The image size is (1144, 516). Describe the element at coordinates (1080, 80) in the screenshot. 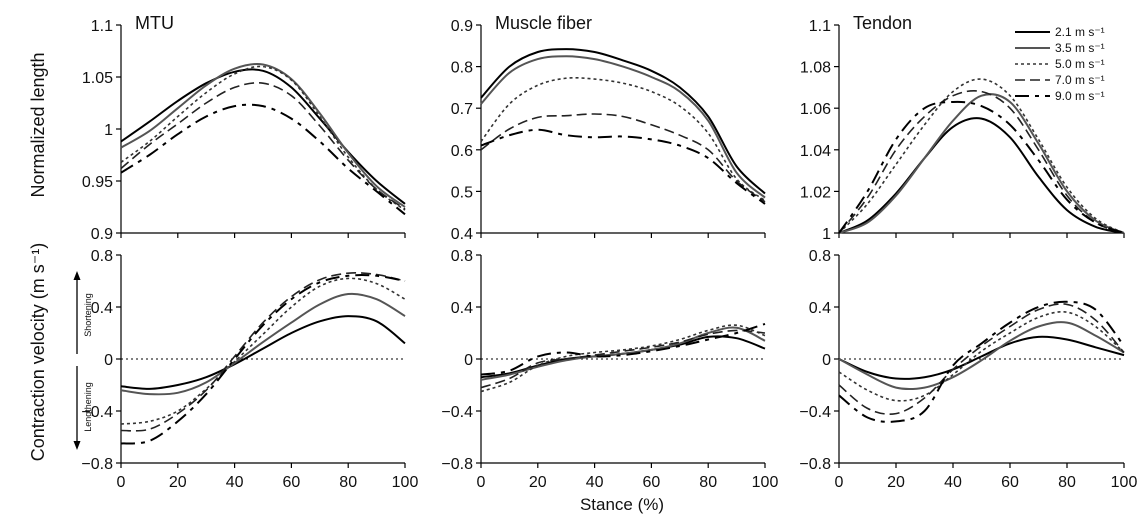

I see `legend-label: 7.0 m s⁻¹` at that location.